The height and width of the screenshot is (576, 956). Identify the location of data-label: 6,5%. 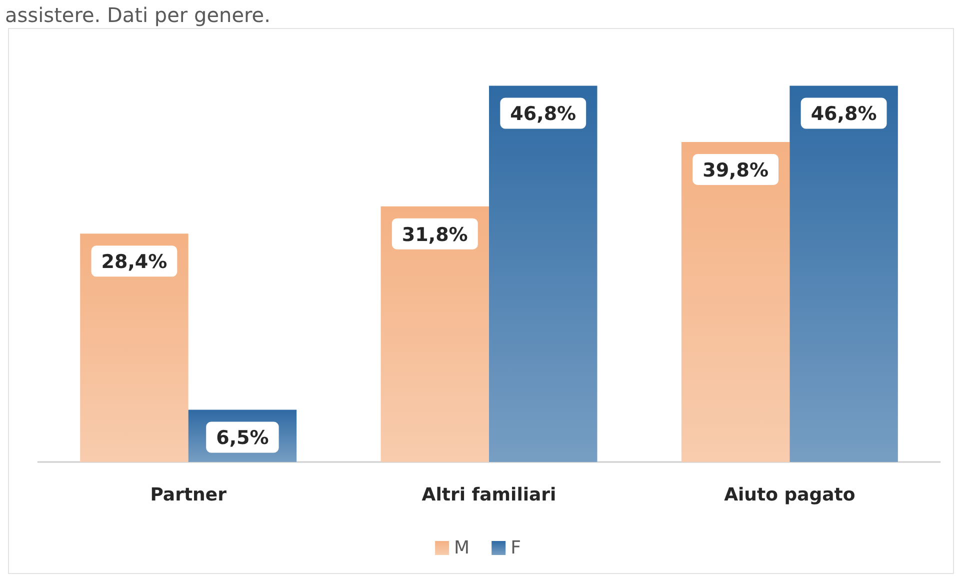
(242, 438).